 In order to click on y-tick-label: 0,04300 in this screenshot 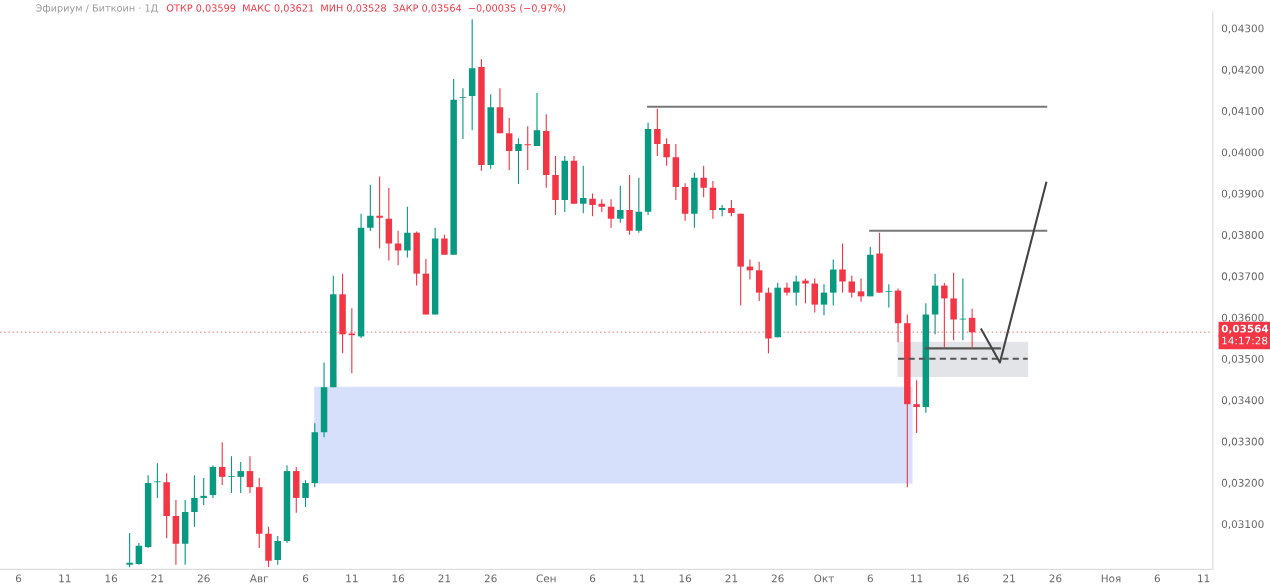, I will do `click(1242, 29)`.